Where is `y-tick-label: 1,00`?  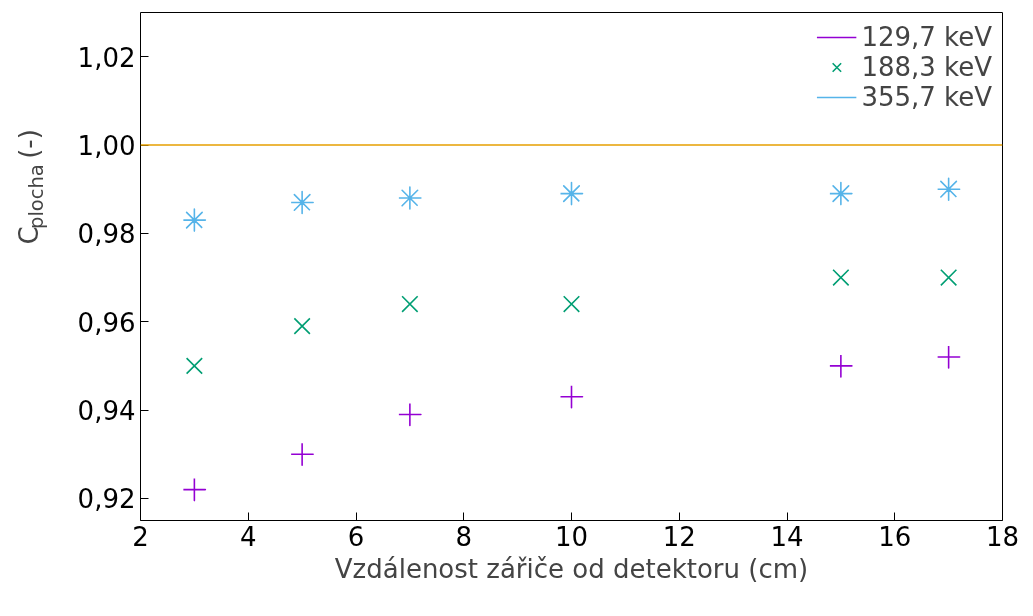
y-tick-label: 1,00 is located at coordinates (106, 146).